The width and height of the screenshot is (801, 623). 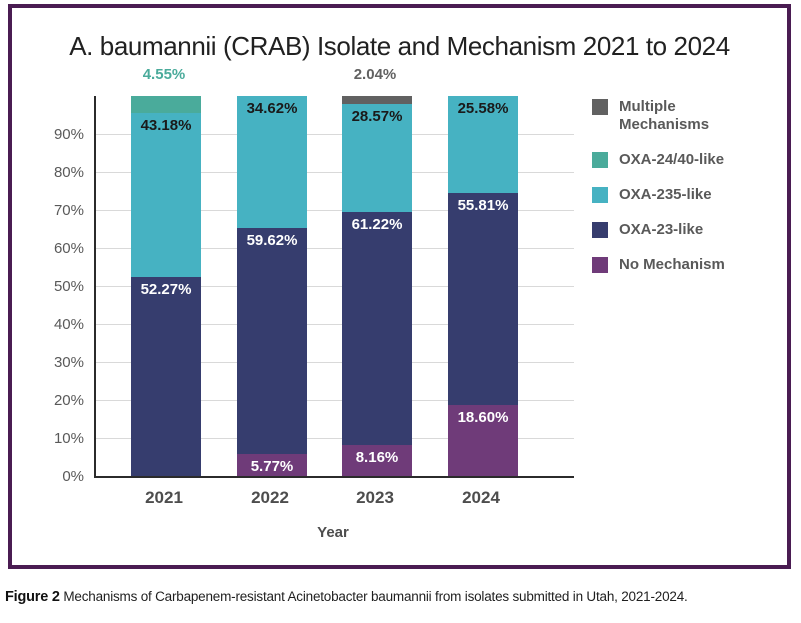 What do you see at coordinates (68, 210) in the screenshot?
I see `y-tick-label: 70%` at bounding box center [68, 210].